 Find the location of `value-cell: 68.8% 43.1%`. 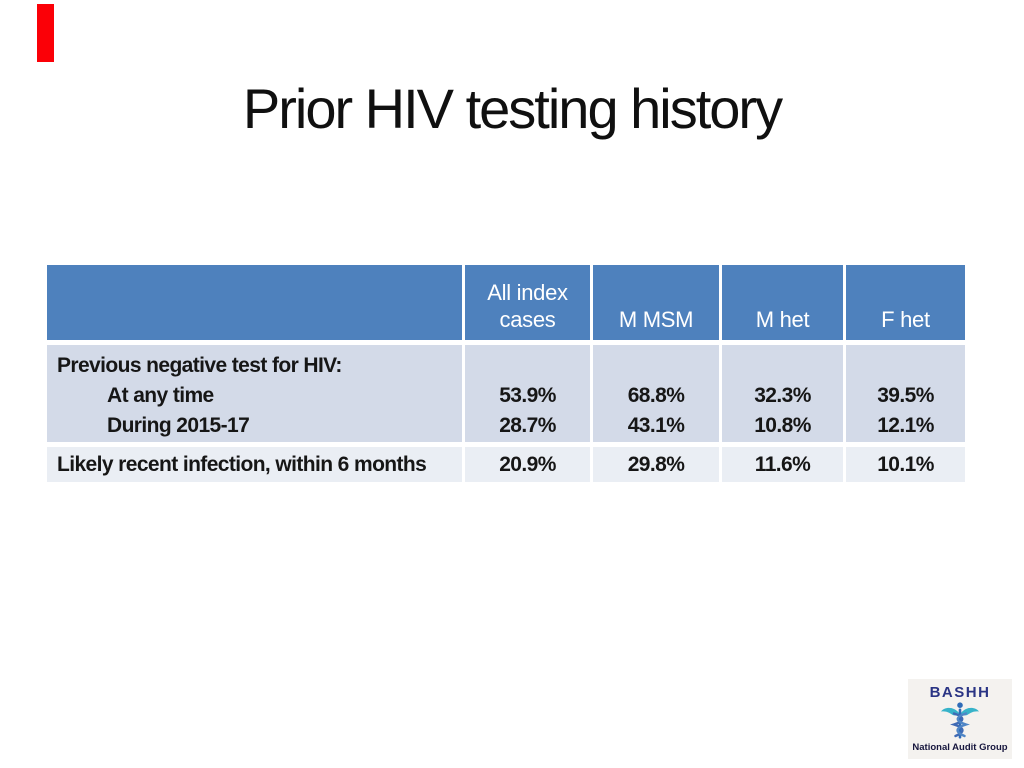

value-cell: 68.8% 43.1% is located at coordinates (656, 393).